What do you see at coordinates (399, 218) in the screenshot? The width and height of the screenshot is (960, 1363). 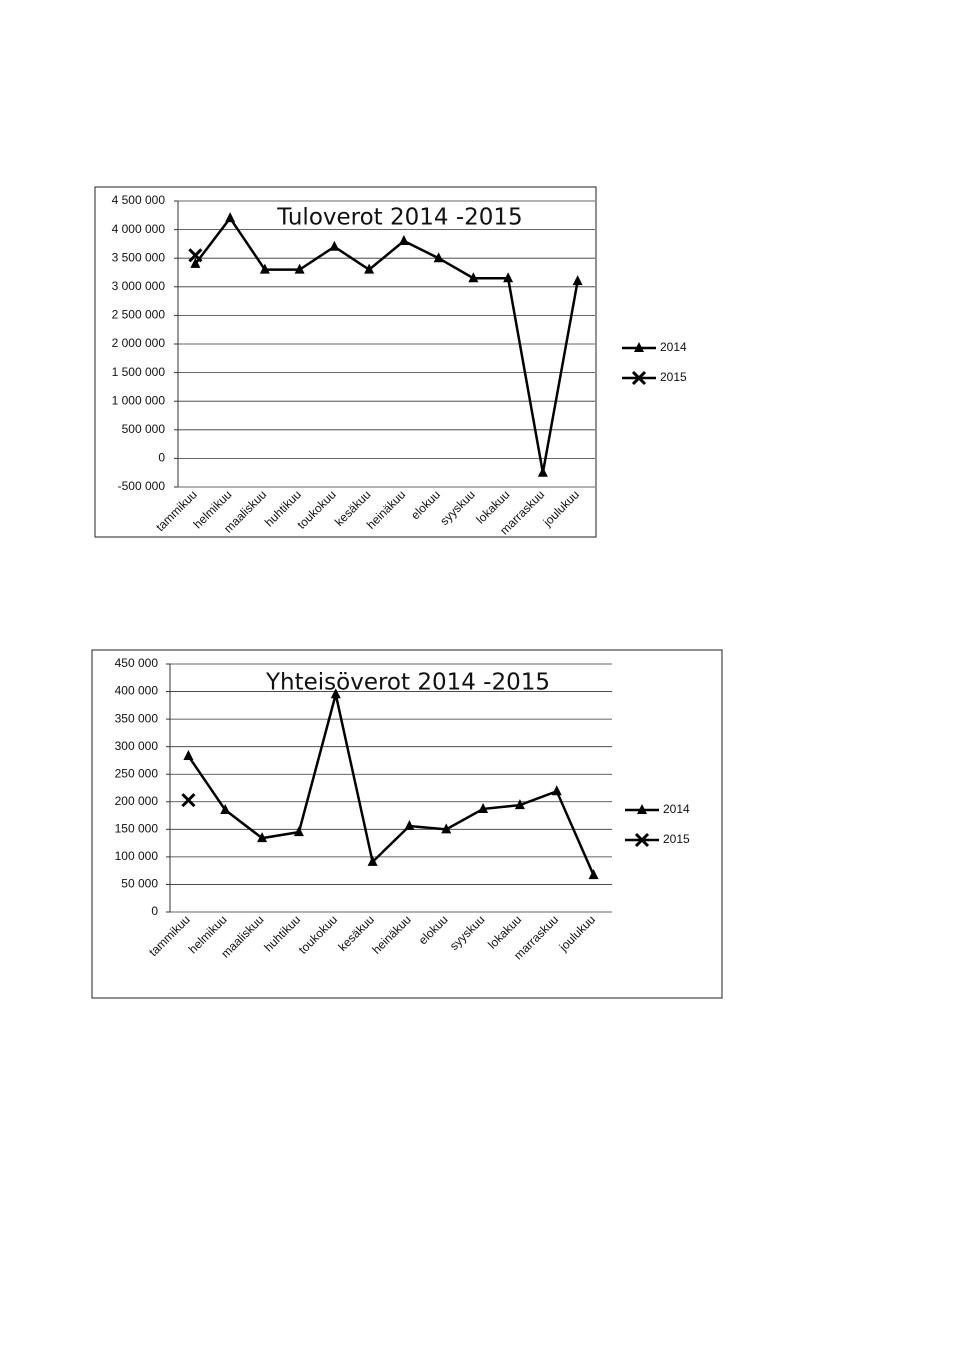 I see `chart-title: Tuloverot 2014 -2015` at bounding box center [399, 218].